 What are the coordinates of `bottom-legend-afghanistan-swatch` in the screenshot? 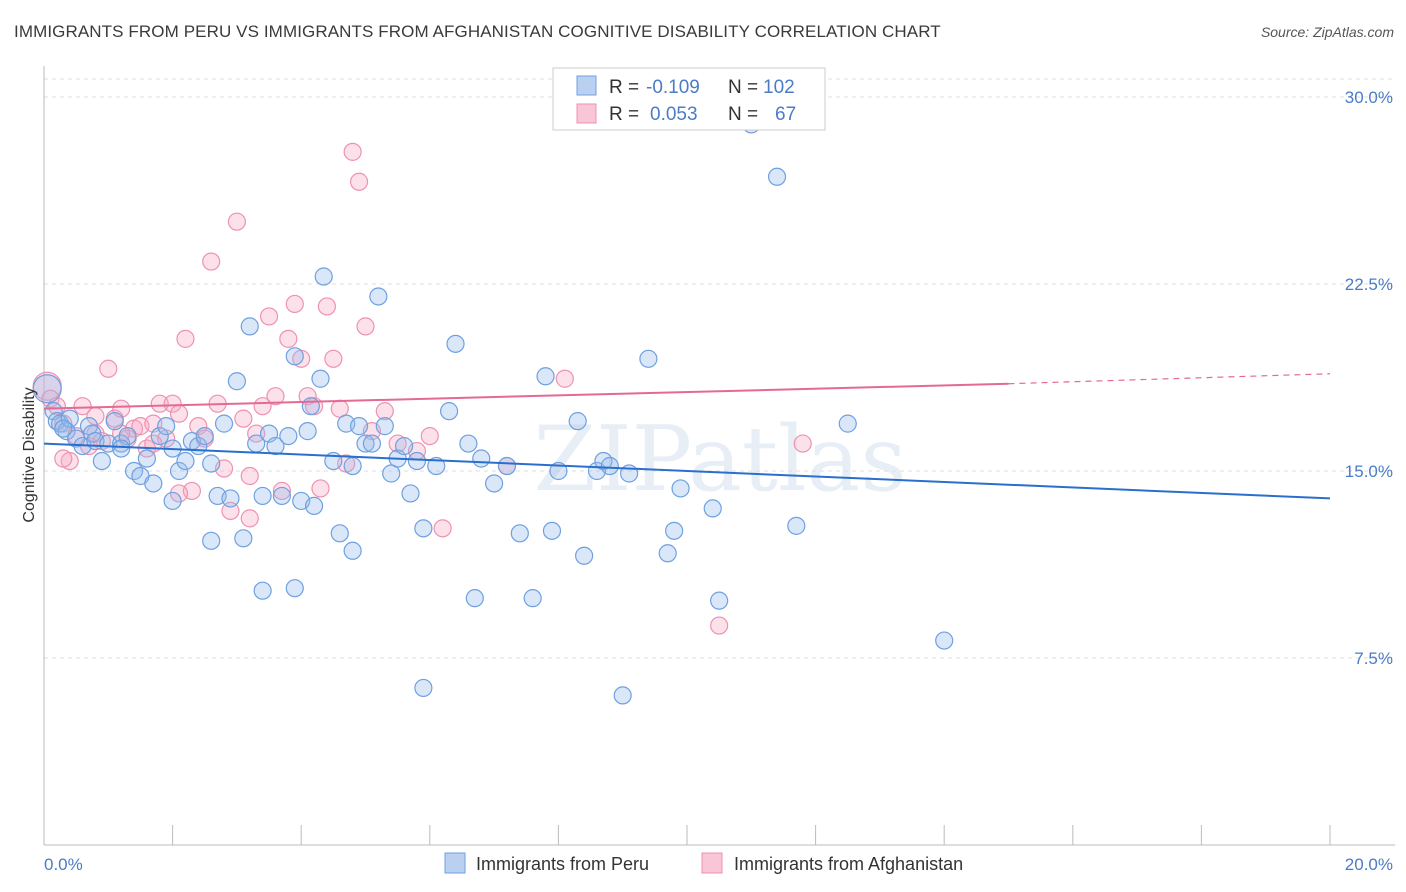 It's located at (712, 863).